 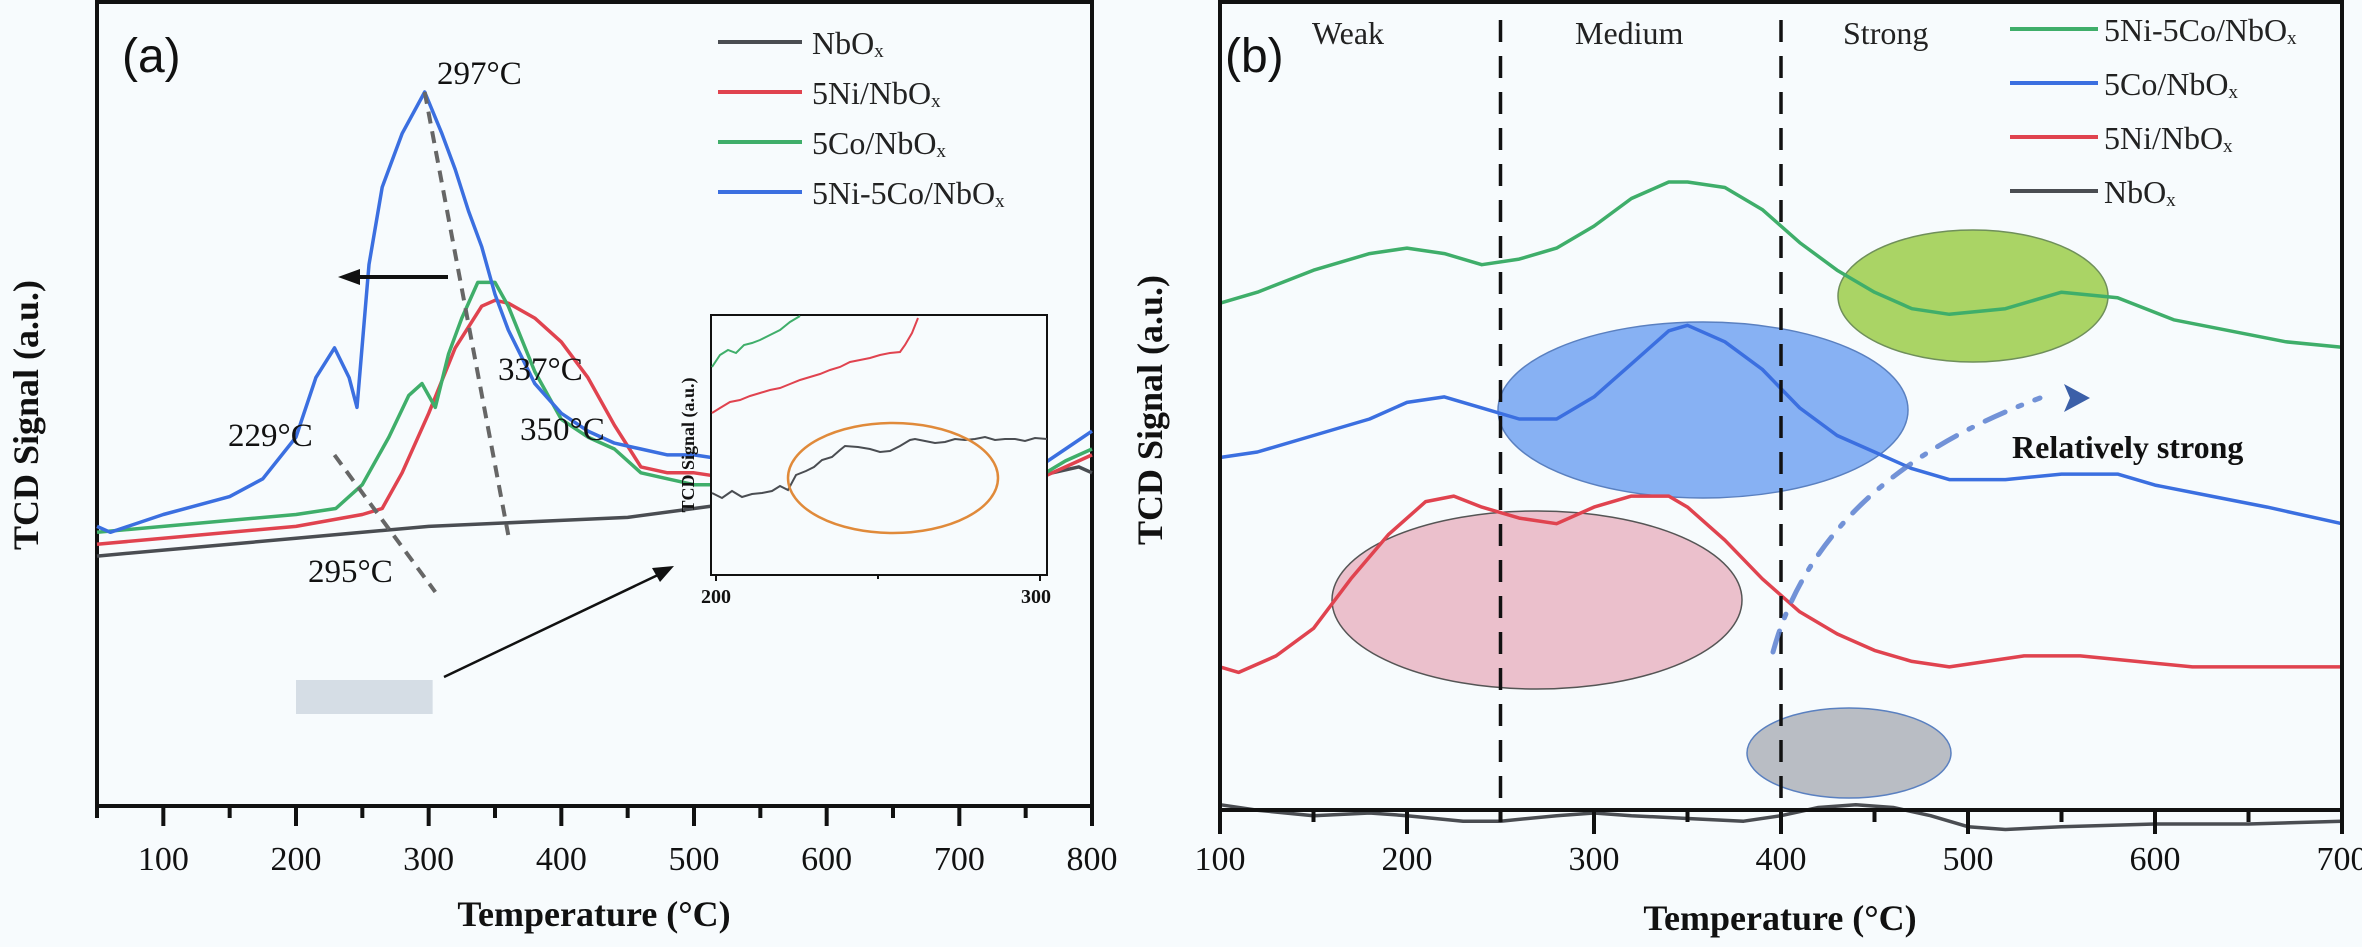 What do you see at coordinates (562, 430) in the screenshot?
I see `annotation-350C: 350°C` at bounding box center [562, 430].